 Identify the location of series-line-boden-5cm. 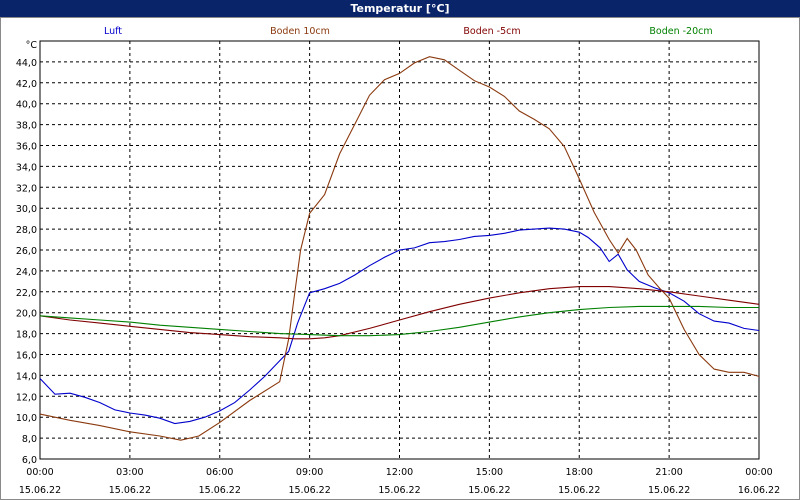
(399, 313).